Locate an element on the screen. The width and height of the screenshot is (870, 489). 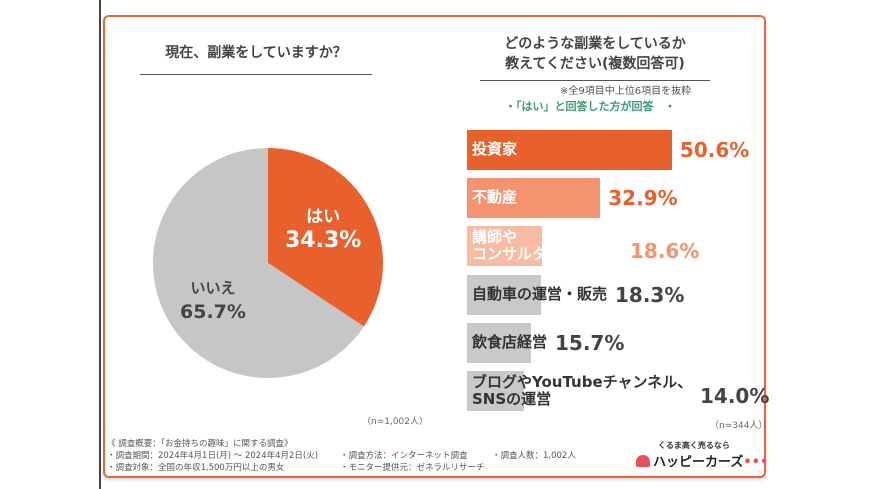
bar-value-label: 18.6% is located at coordinates (665, 251).